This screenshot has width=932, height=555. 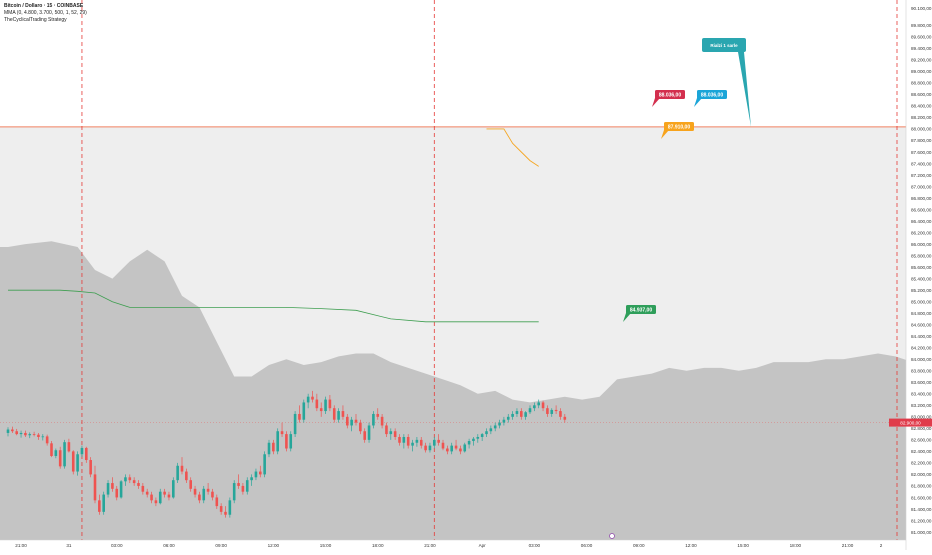 I want to click on callout-label: 88.036,00, so click(x=670, y=96).